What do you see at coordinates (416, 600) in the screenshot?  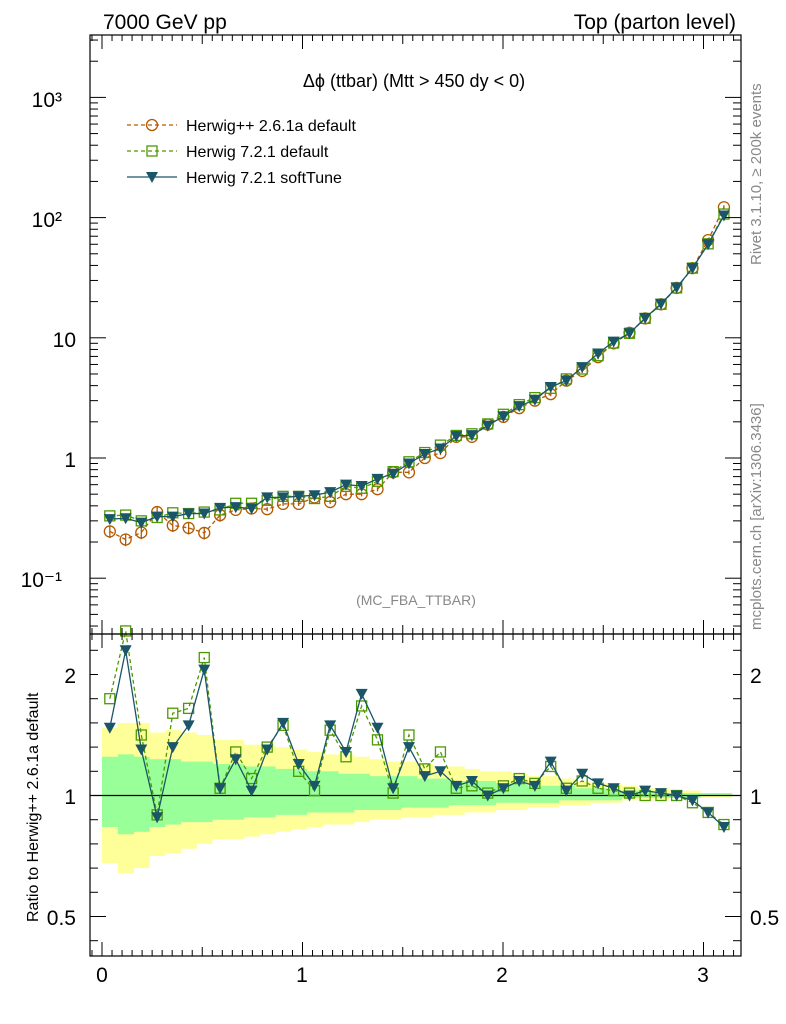 I see `analysis-watermark: (MC_FBA_TTBAR)` at bounding box center [416, 600].